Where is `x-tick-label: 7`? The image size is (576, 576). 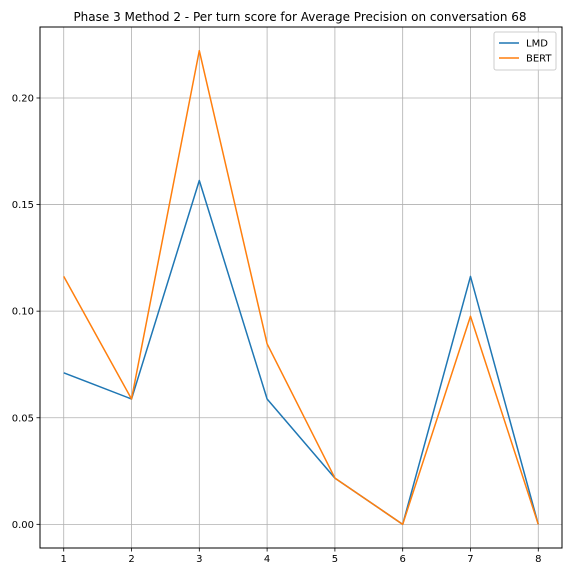
x-tick-label: 7 is located at coordinates (470, 559).